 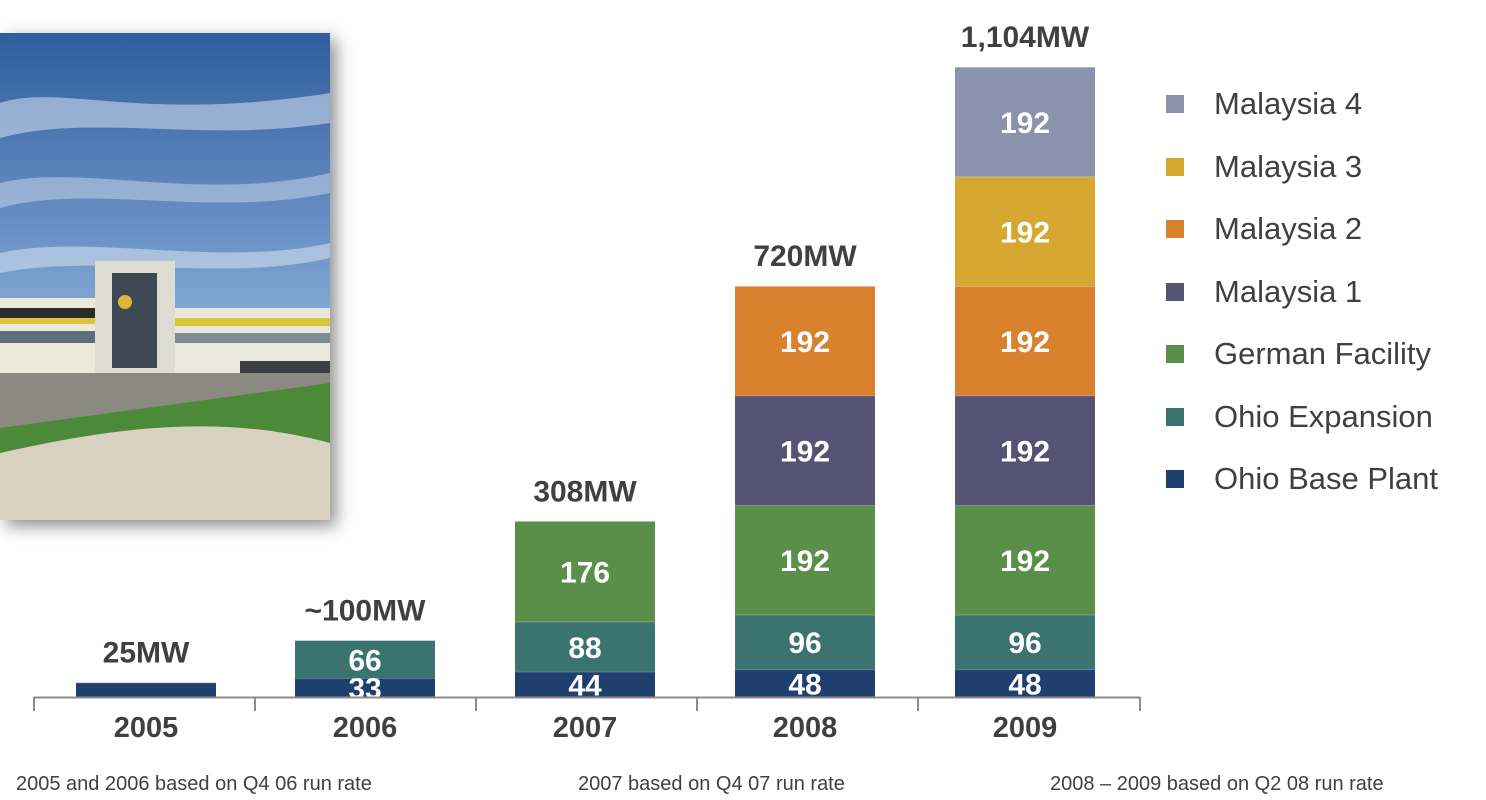 What do you see at coordinates (1288, 166) in the screenshot?
I see `legend-label: Malaysia 3` at bounding box center [1288, 166].